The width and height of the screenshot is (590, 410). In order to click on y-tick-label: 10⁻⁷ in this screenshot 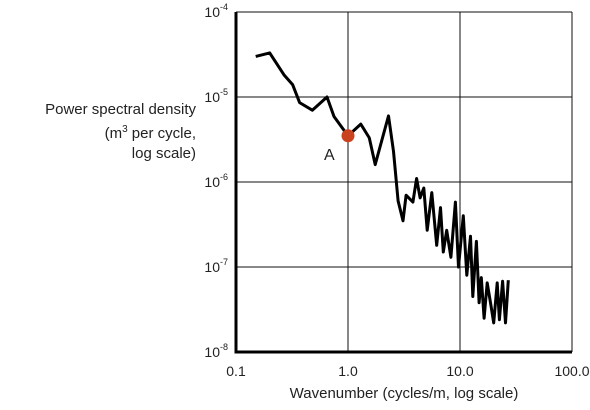, I will do `click(216, 266)`.